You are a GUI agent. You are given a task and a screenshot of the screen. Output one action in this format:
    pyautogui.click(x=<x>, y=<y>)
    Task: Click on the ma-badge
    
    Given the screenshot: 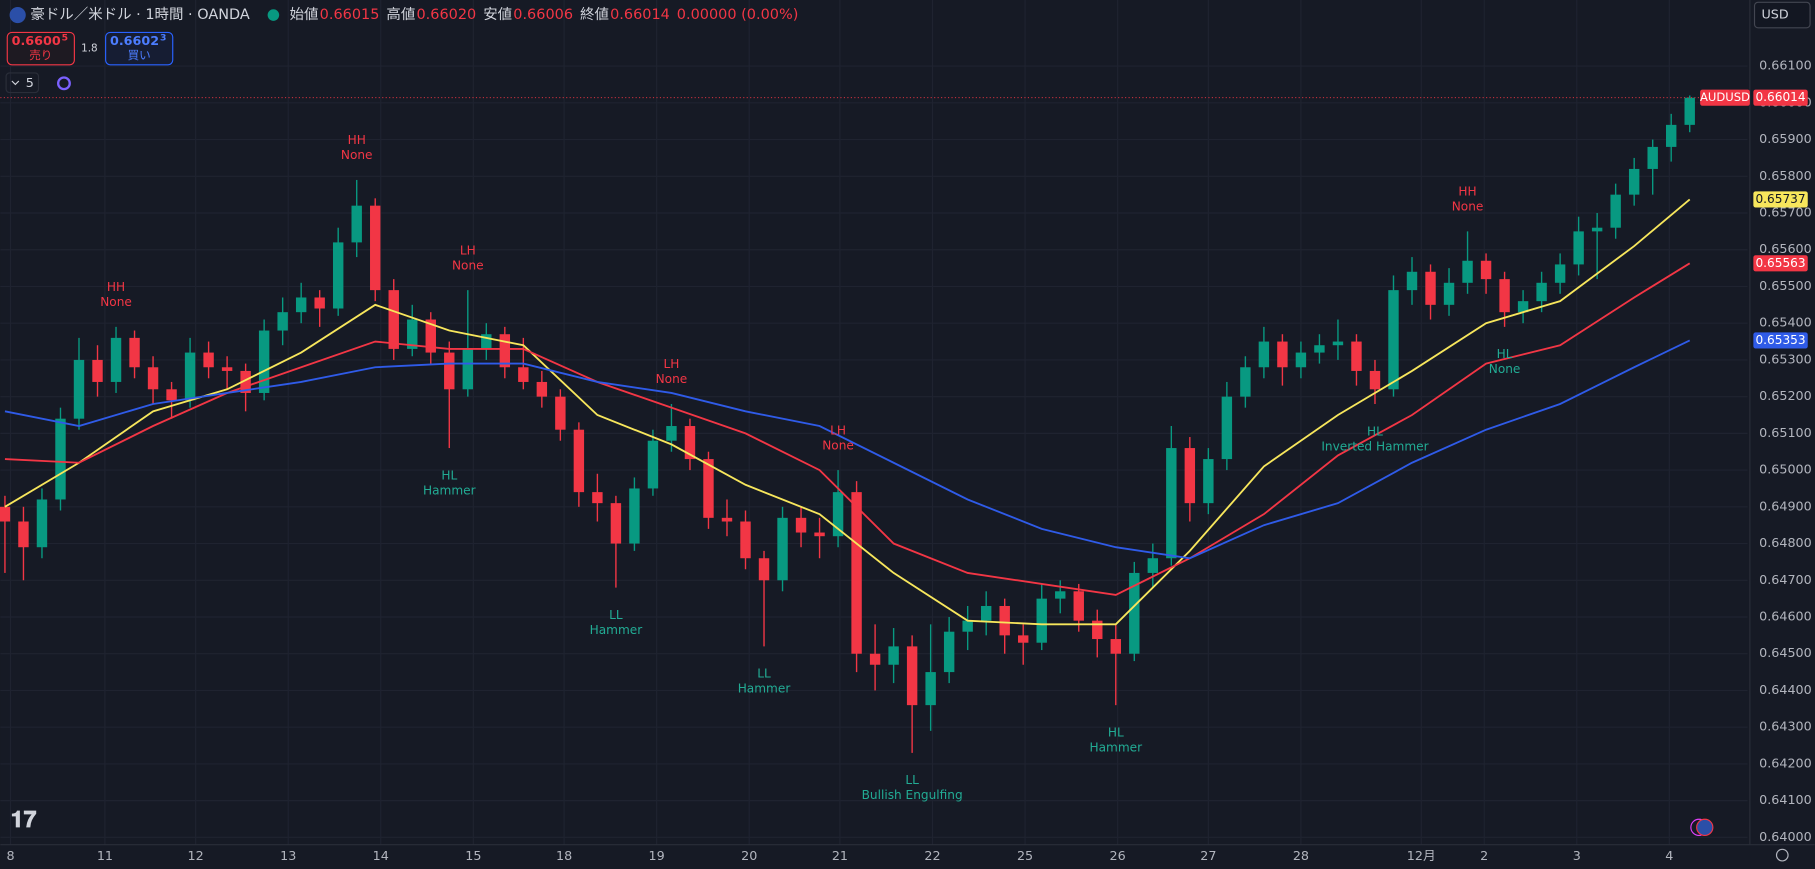 What is the action you would take?
    pyautogui.click(x=1780, y=340)
    